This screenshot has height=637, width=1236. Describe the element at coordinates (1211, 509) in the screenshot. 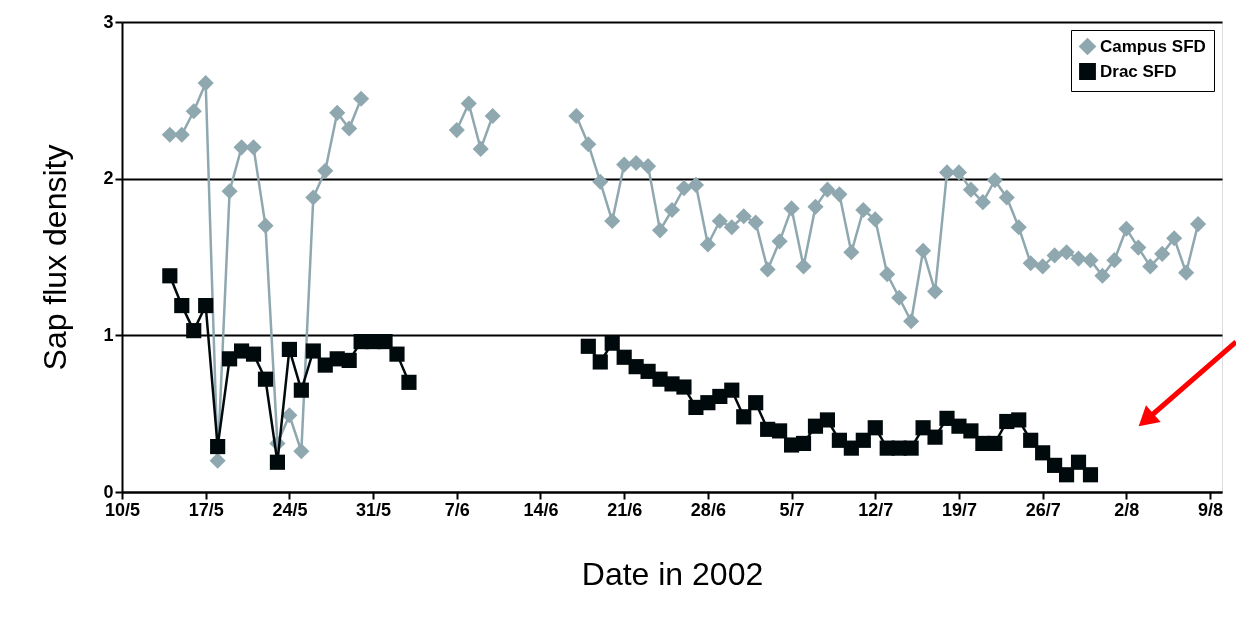

I see `x-tick-label: 9/8` at that location.